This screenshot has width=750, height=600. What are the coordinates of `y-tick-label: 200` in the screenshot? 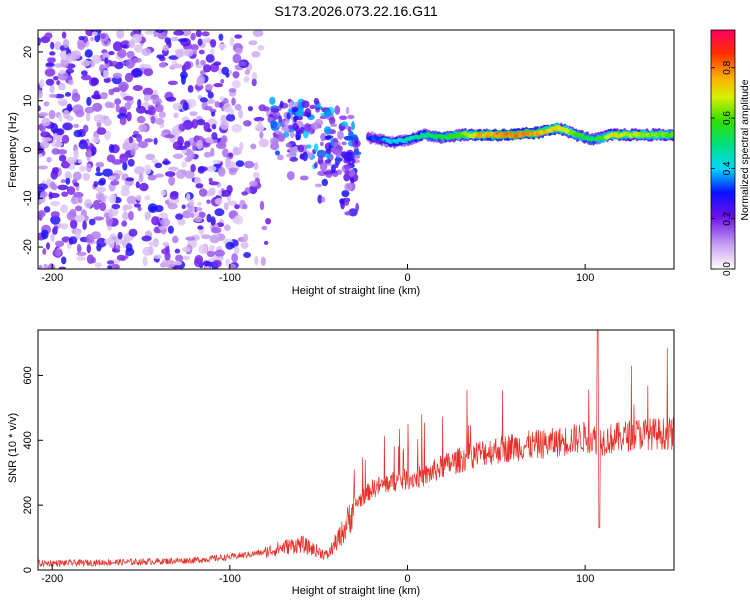 It's located at (28, 505).